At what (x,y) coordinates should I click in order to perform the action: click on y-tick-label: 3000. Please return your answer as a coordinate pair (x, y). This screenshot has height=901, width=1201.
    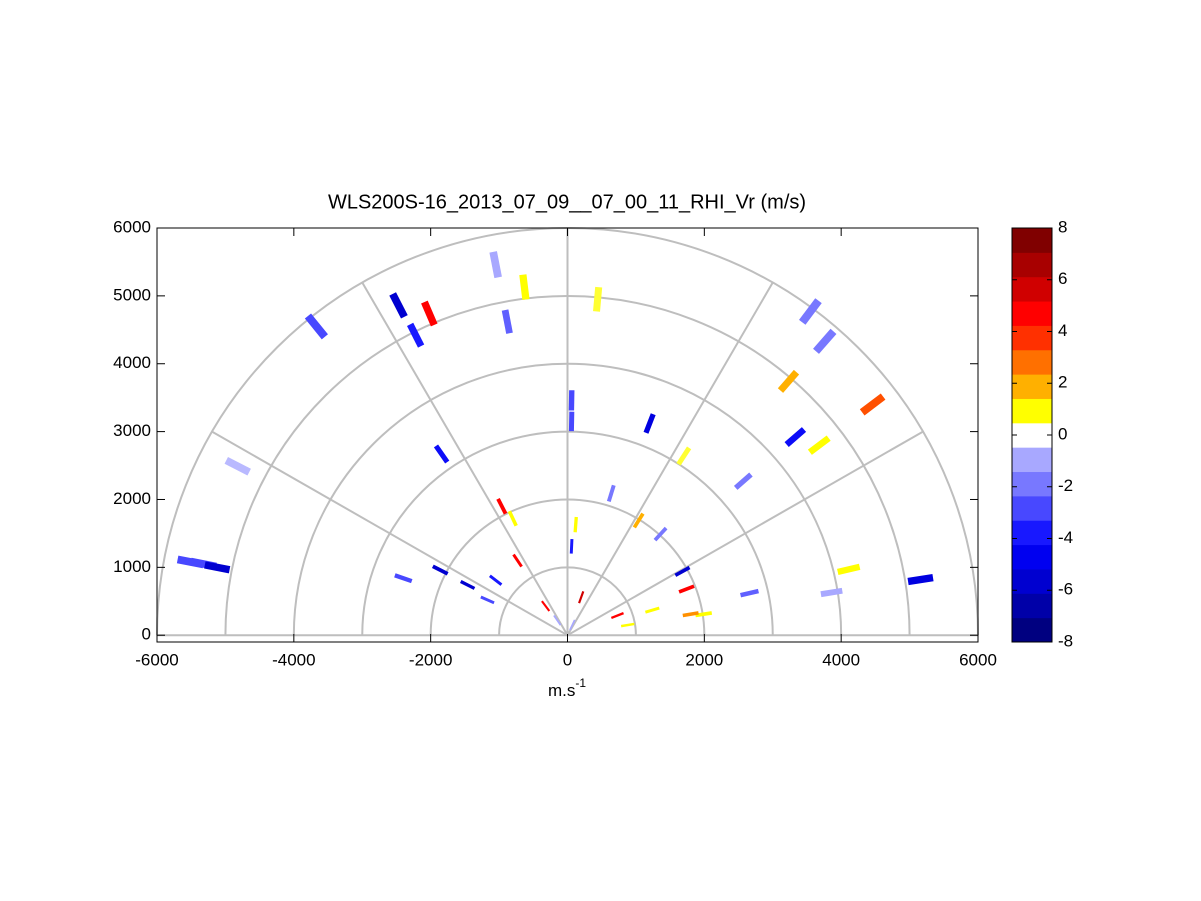
    Looking at the image, I should click on (132, 430).